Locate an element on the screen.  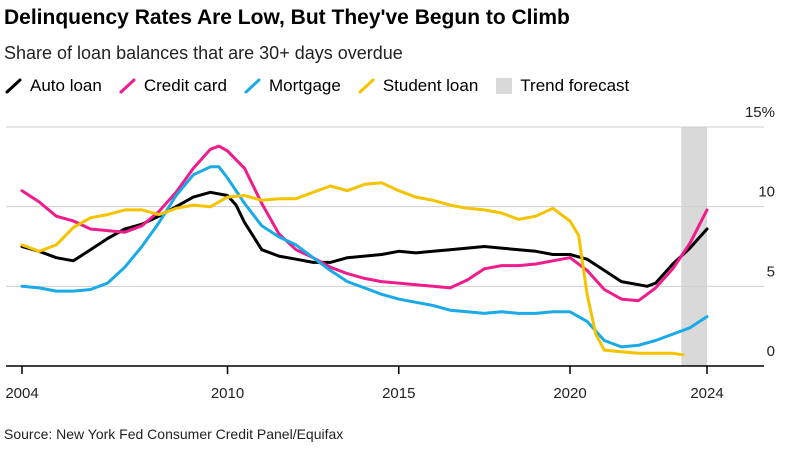
x-tick-label: 2024 is located at coordinates (706, 393).